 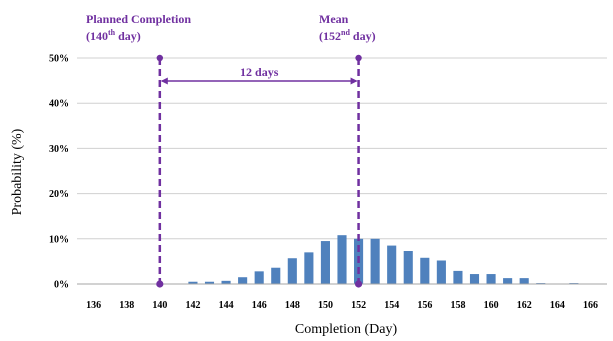 I want to click on x-tick-label: 138, so click(x=126, y=305).